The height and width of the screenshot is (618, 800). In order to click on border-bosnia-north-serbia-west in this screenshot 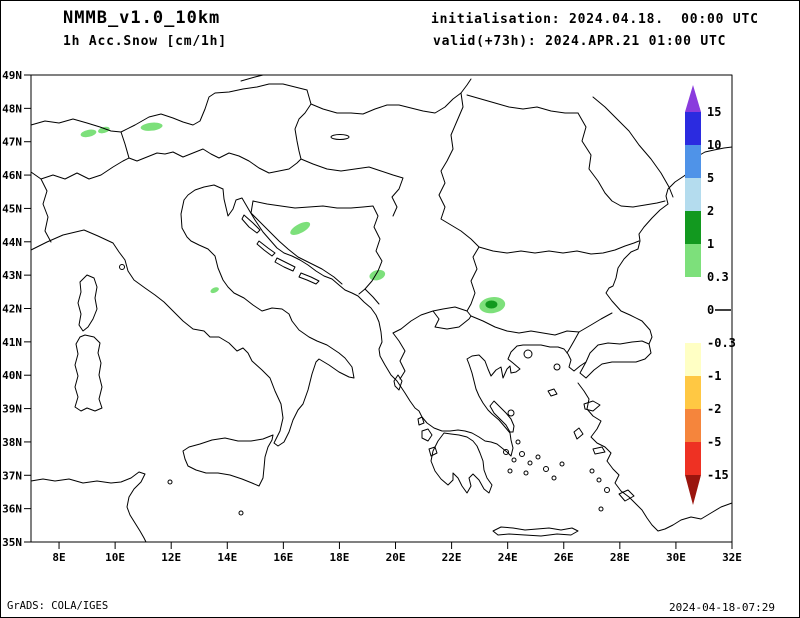, I will do `click(317, 247)`.